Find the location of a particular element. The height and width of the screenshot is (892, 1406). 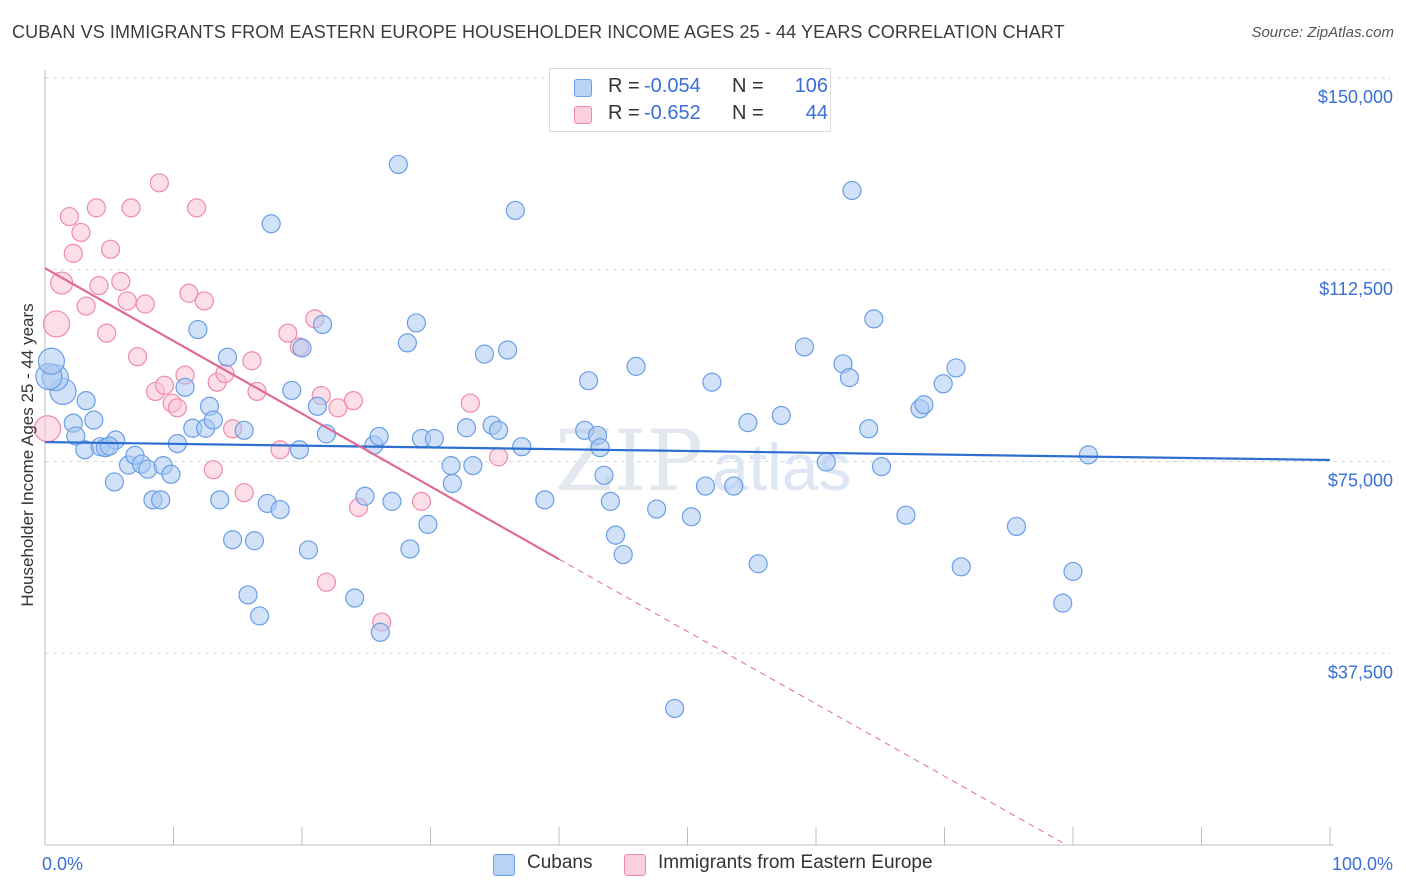

bottom-legend-label: Immigrants from Eastern Europe is located at coordinates (795, 862).